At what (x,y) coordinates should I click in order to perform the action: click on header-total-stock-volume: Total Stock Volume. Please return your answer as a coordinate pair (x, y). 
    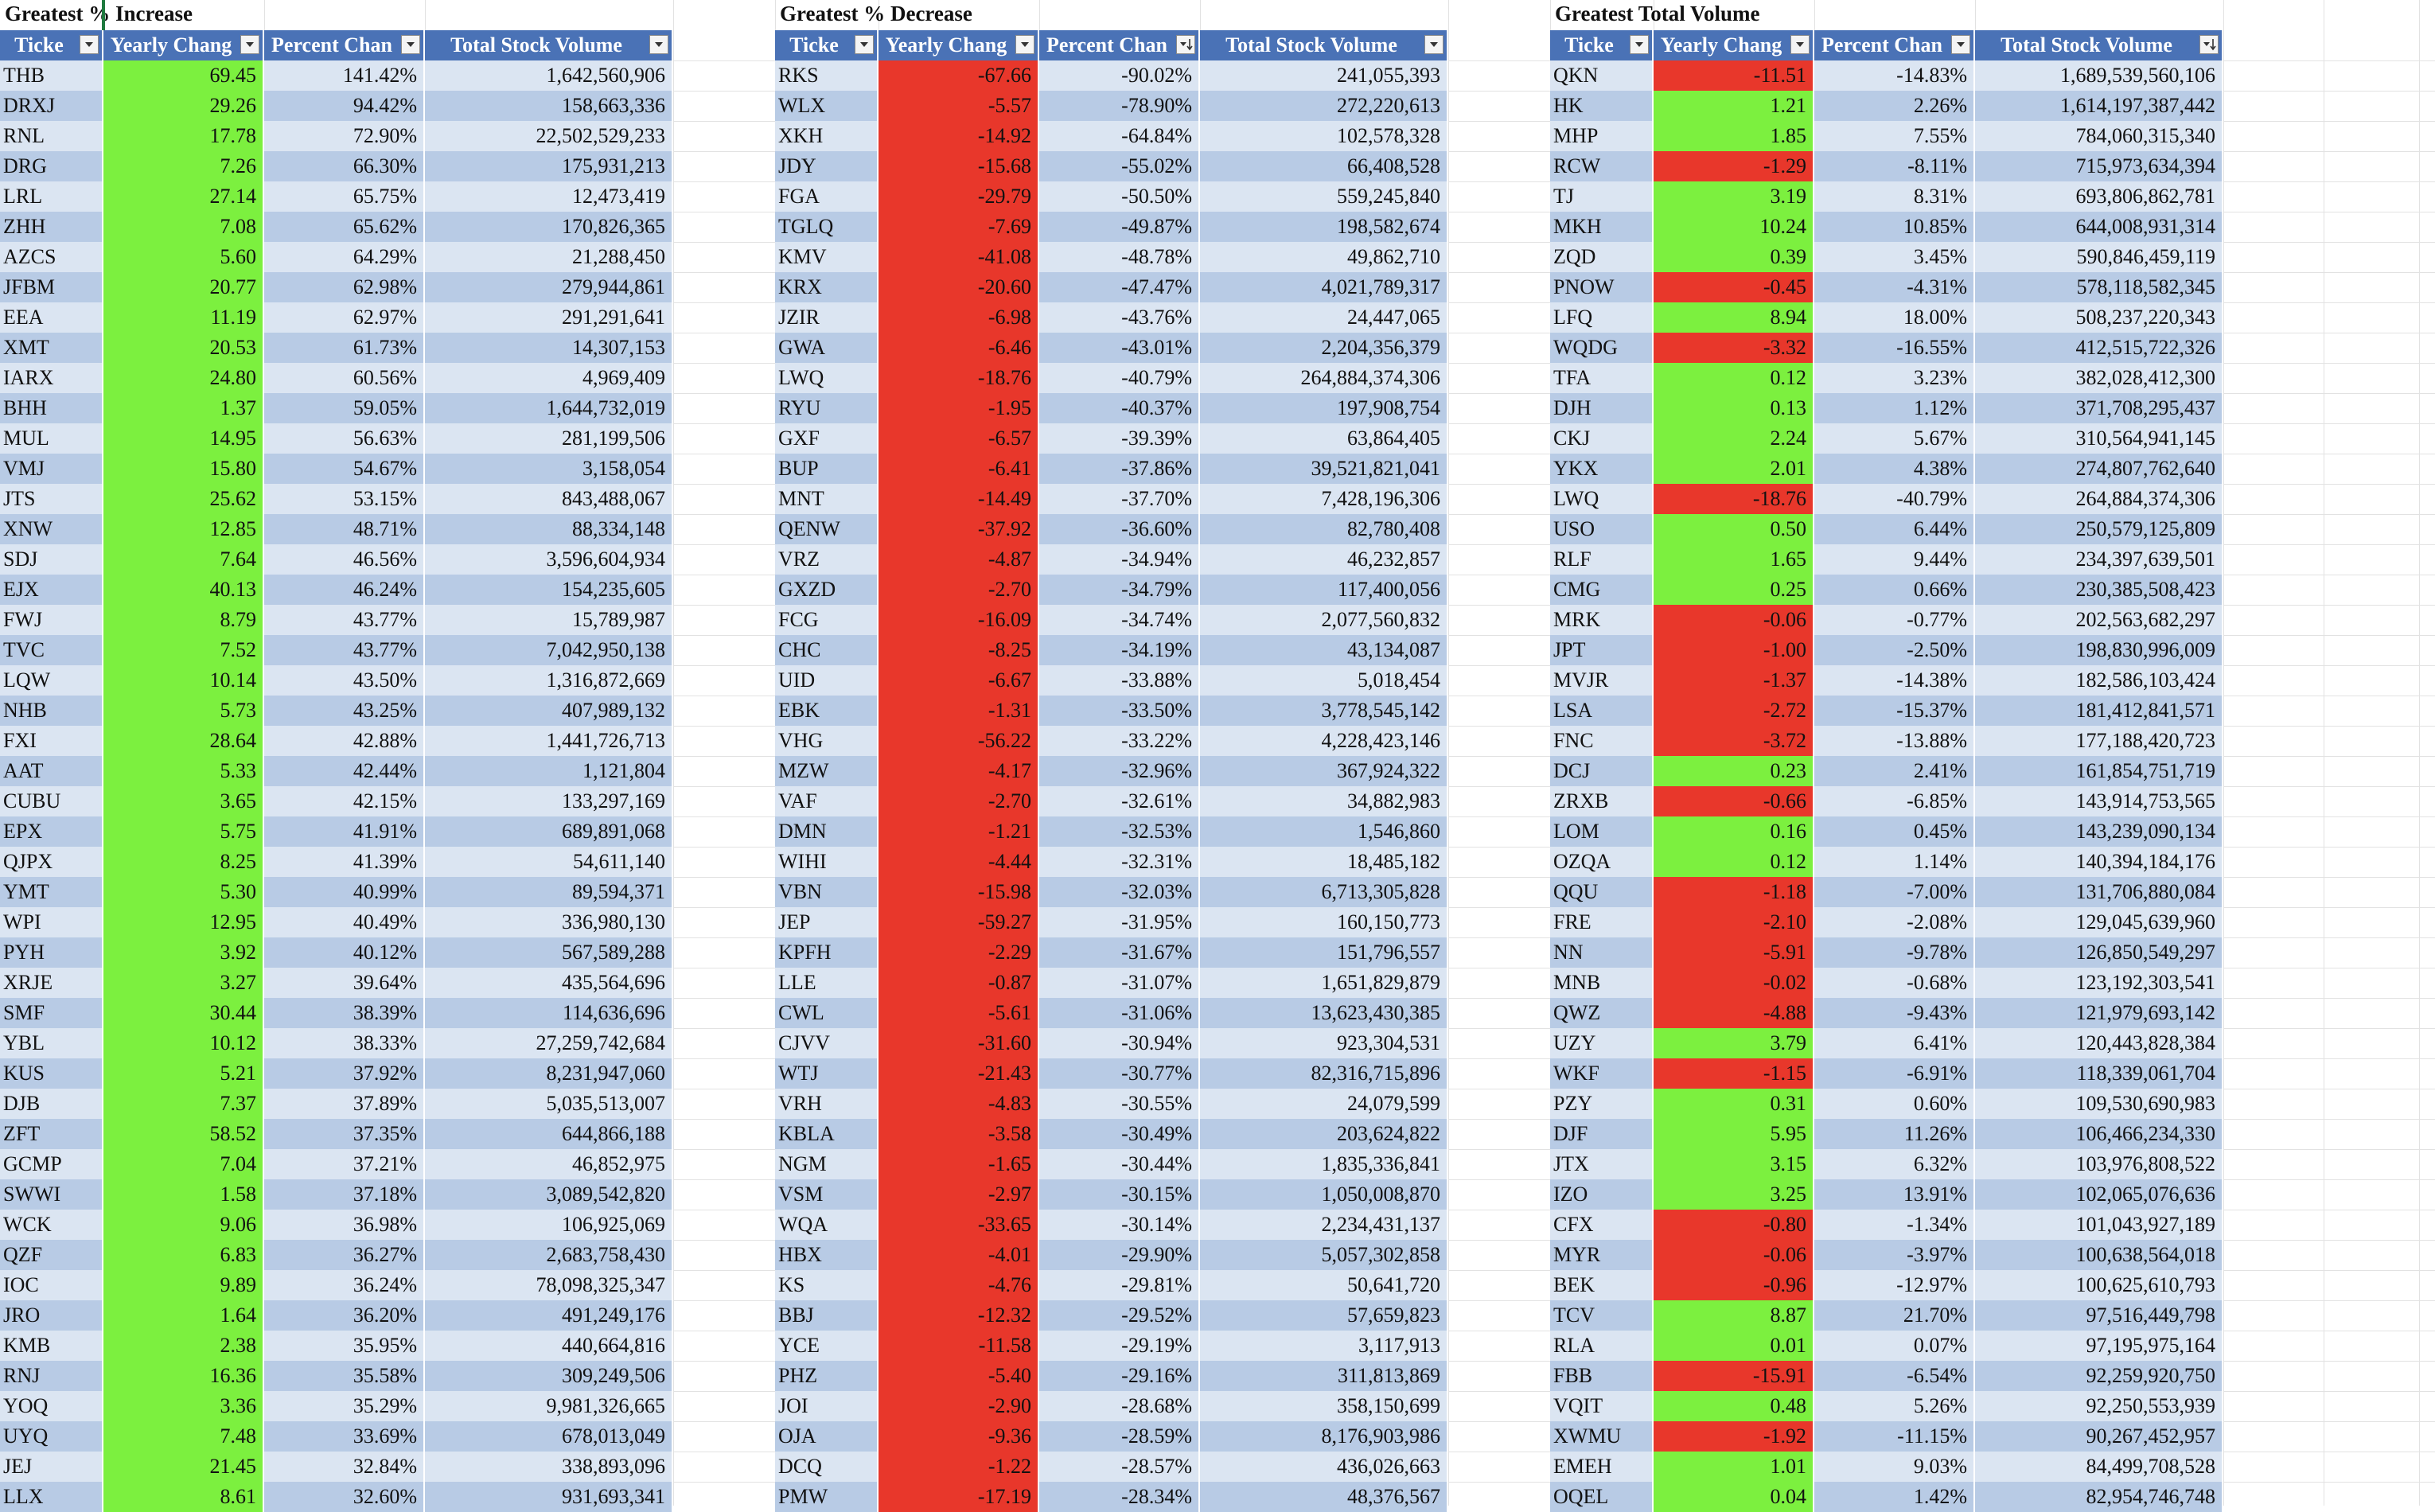
    Looking at the image, I should click on (1324, 45).